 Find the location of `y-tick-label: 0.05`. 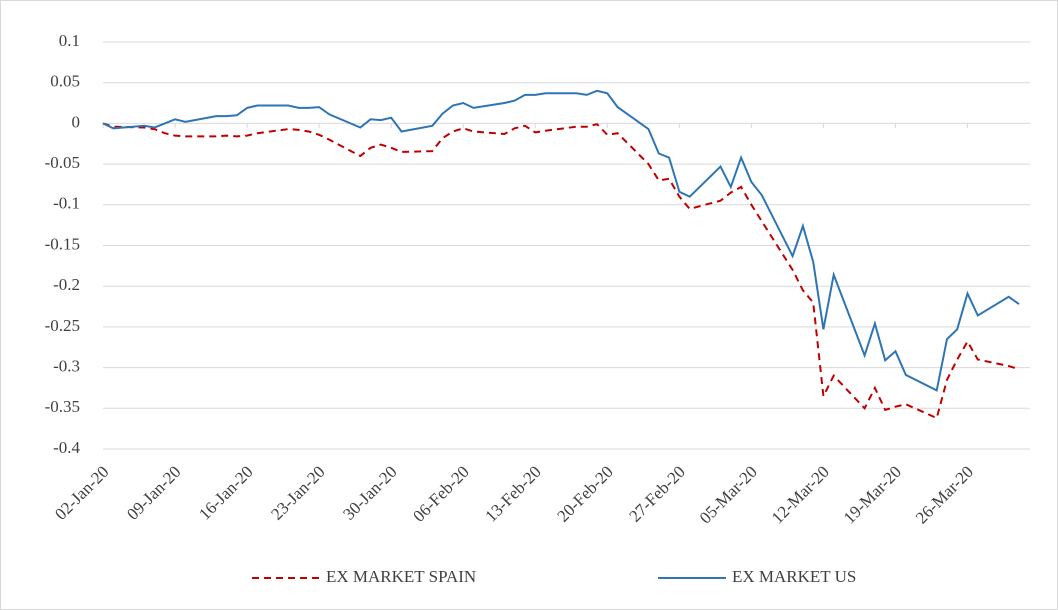

y-tick-label: 0.05 is located at coordinates (65, 81).